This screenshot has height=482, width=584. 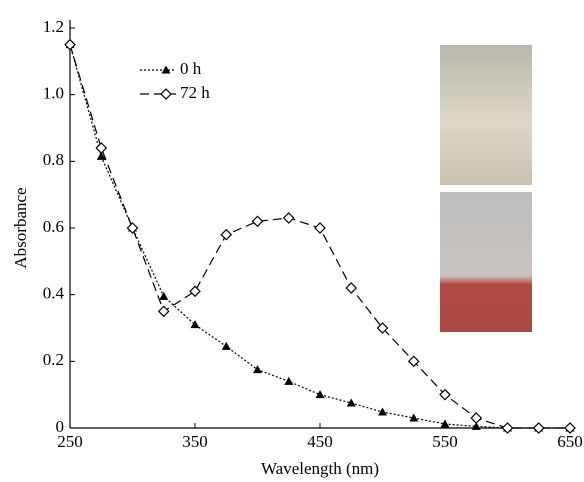 I want to click on x-tick-label: 650, so click(x=570, y=441).